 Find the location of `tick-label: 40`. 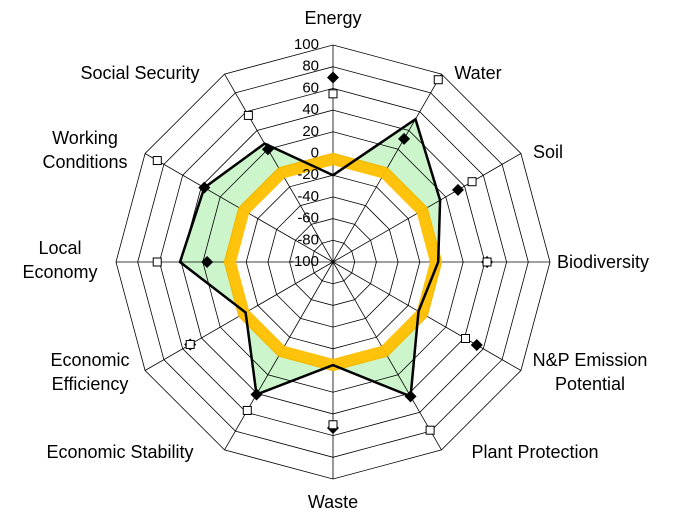

tick-label: 40 is located at coordinates (310, 109).